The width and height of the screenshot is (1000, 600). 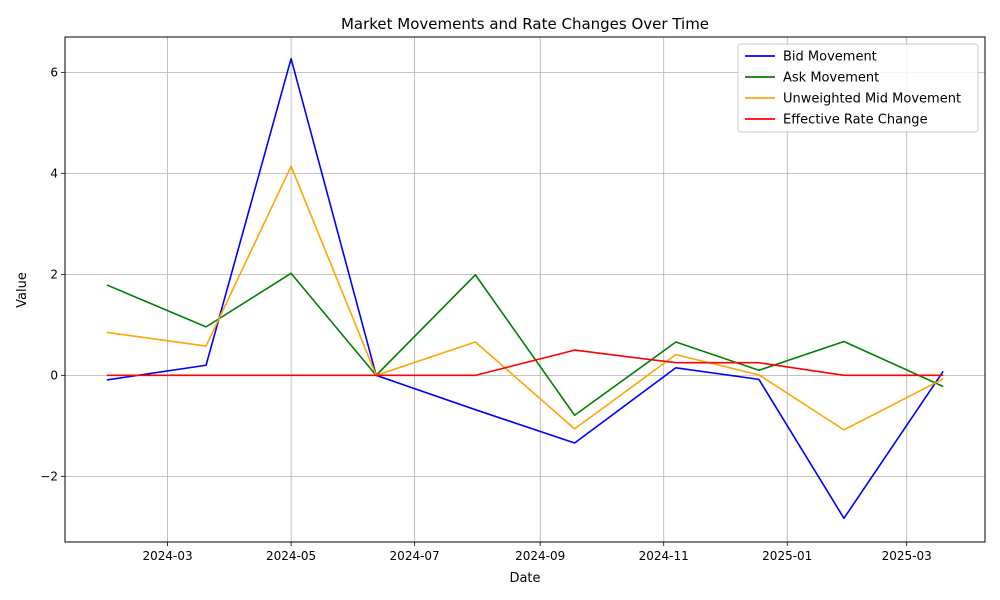 I want to click on legend-label: Bid Movement, so click(x=830, y=57).